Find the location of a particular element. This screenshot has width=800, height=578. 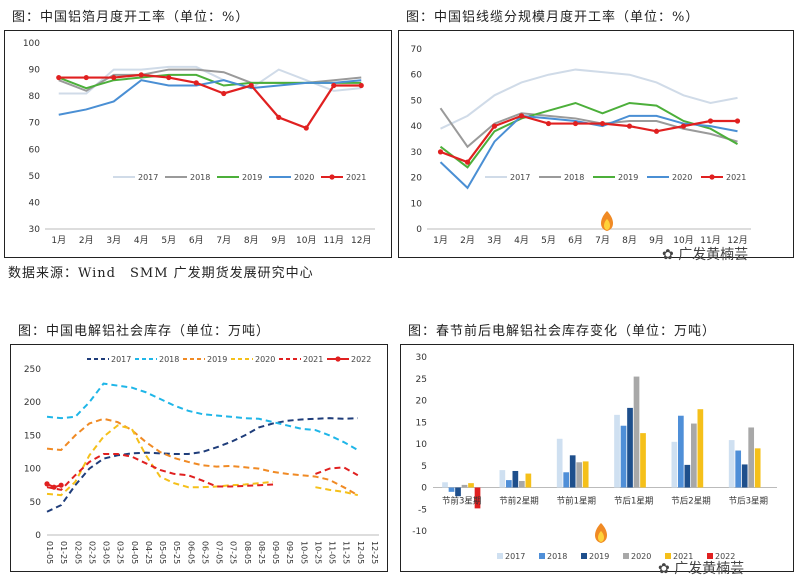

y-tick-label: 150 is located at coordinates (32, 436).